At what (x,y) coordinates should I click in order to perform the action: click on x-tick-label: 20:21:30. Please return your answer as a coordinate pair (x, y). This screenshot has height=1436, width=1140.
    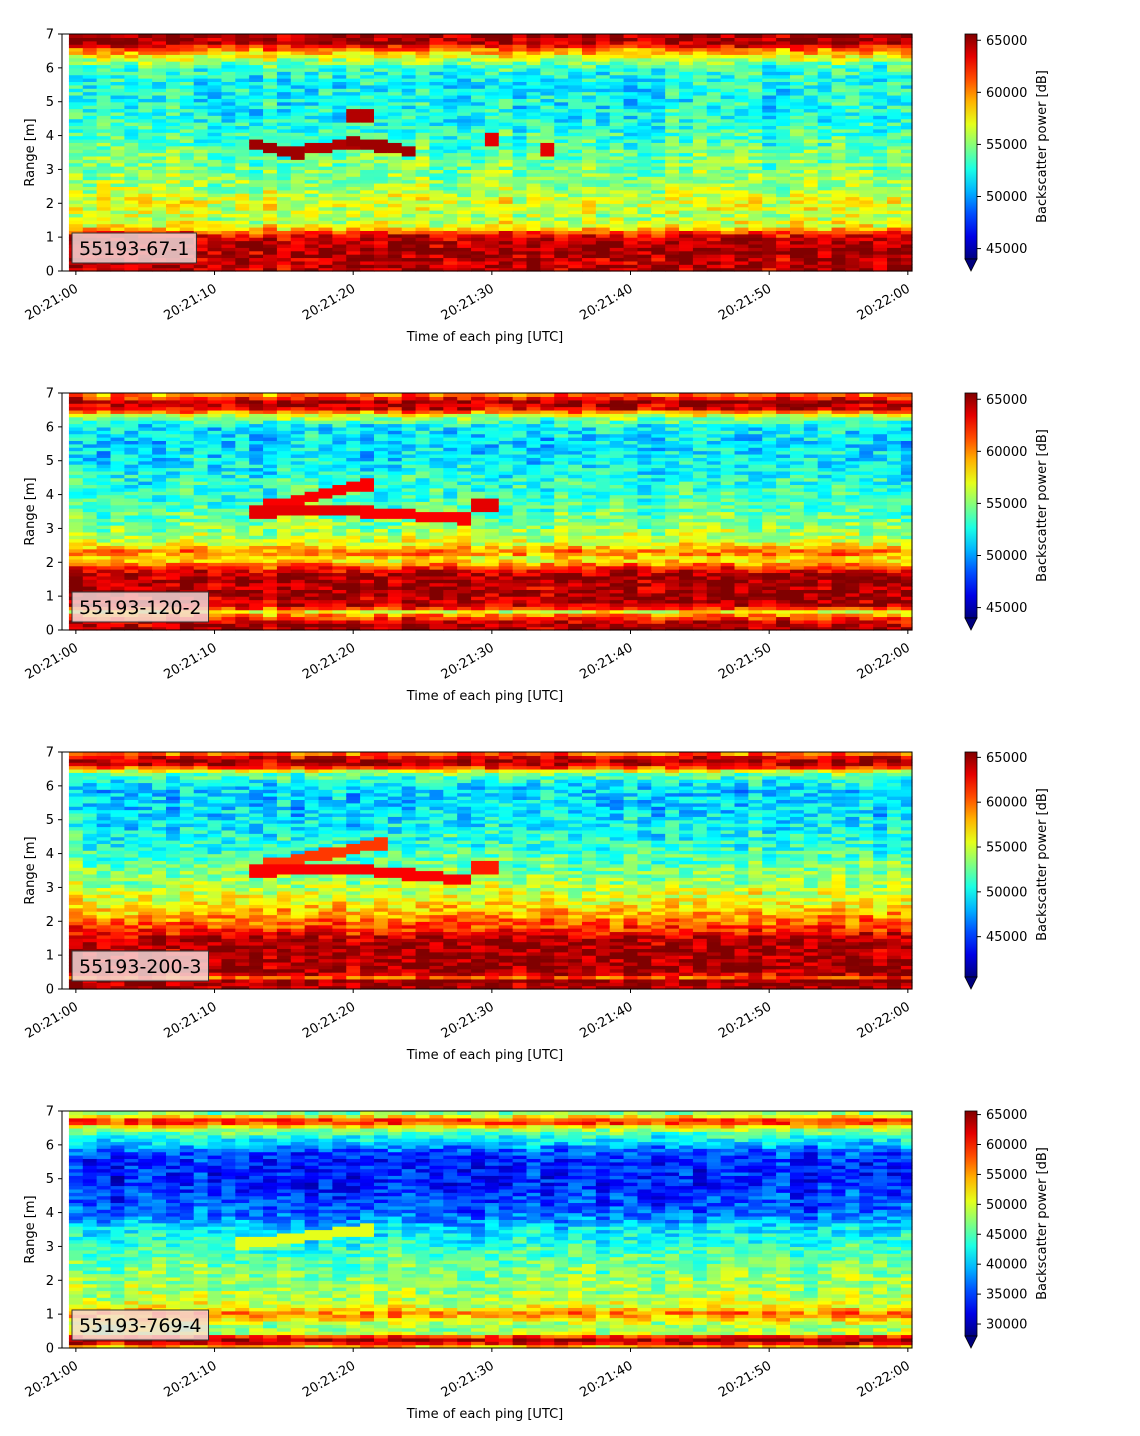
    Looking at the image, I should click on (468, 302).